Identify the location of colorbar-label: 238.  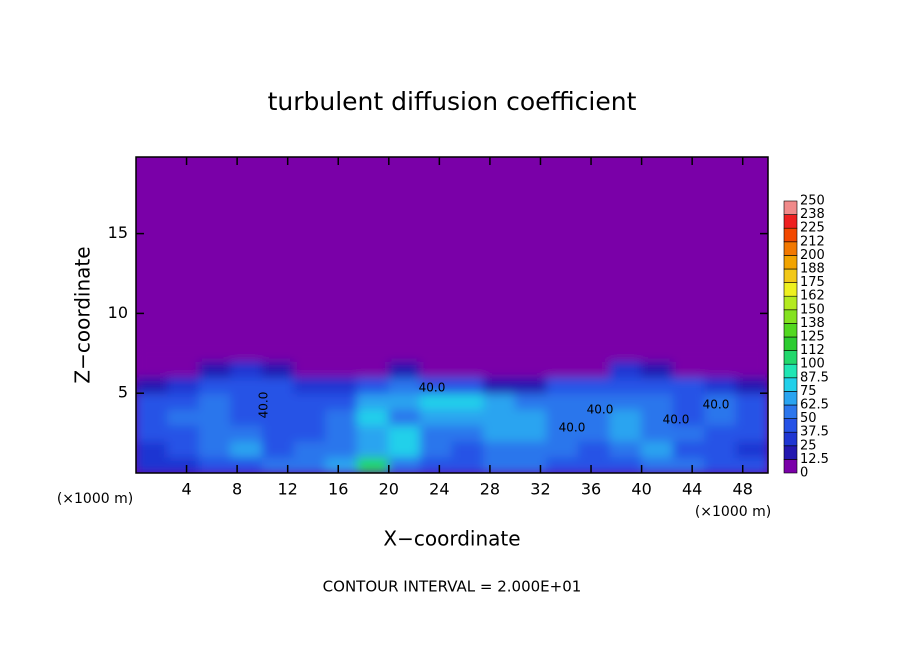
(812, 214).